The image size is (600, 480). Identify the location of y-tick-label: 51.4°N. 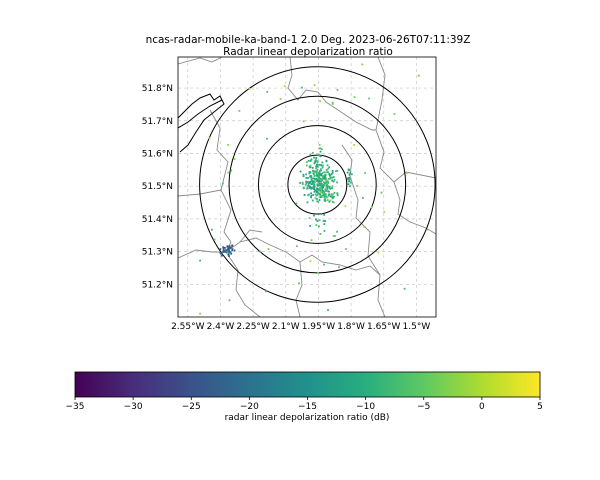
(157, 220).